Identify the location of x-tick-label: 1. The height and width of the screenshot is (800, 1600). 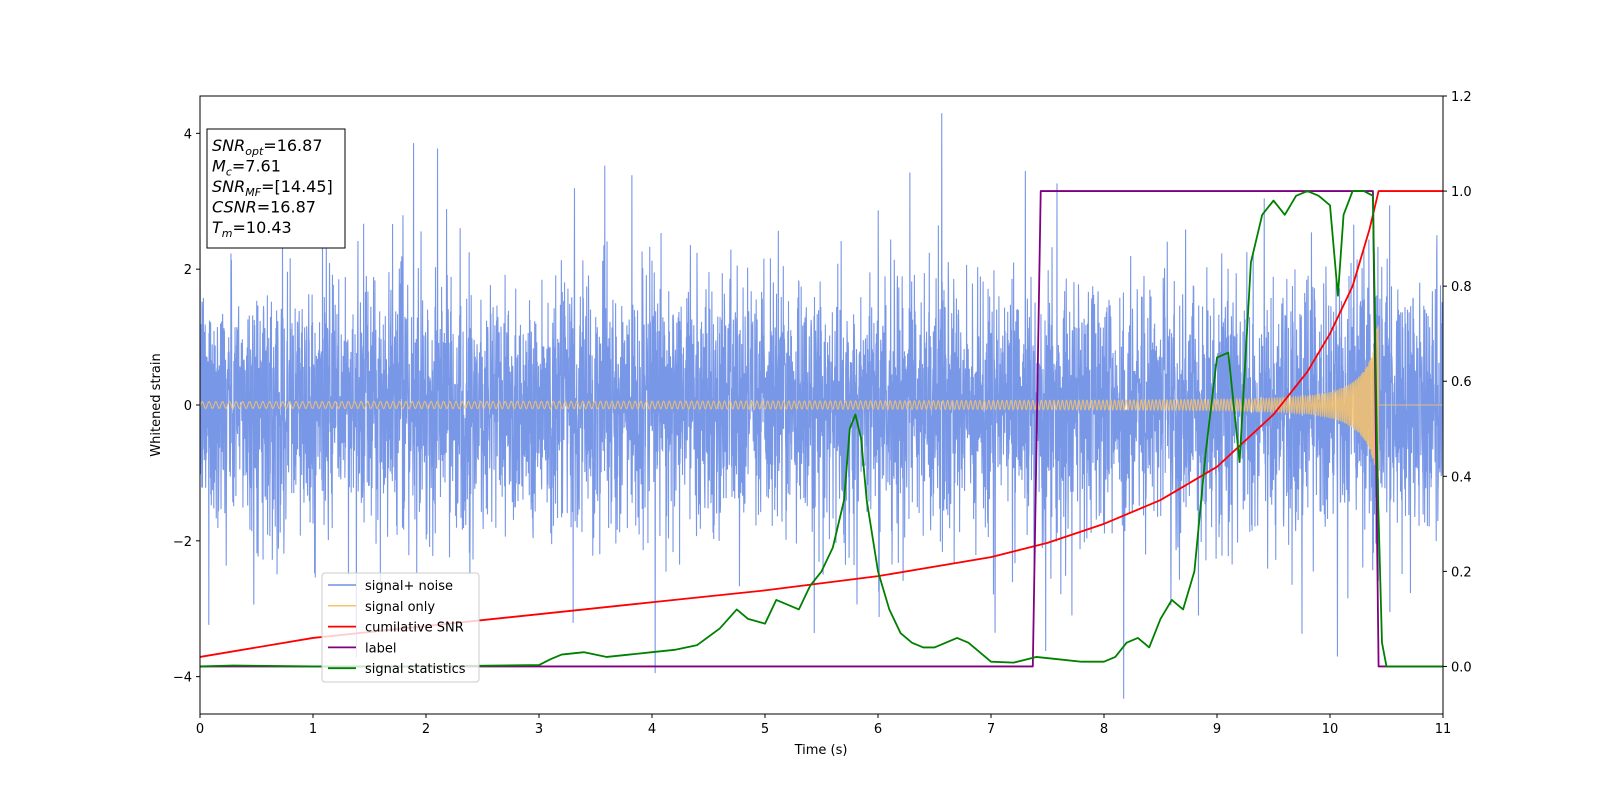
(313, 729).